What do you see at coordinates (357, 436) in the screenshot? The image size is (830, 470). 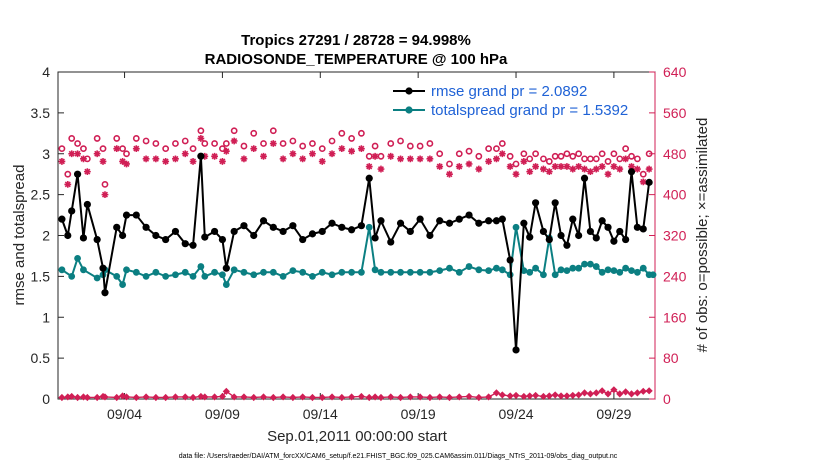 I see `x-axis-label: Sep.01,2011 00:00:00 start` at bounding box center [357, 436].